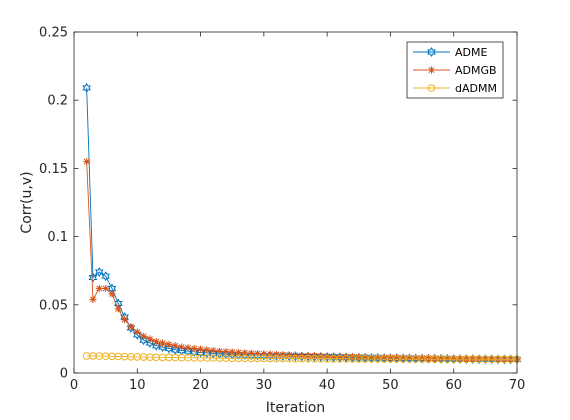 Image resolution: width=570 pixels, height=420 pixels. Describe the element at coordinates (264, 385) in the screenshot. I see `x-tick-label: 30` at that location.